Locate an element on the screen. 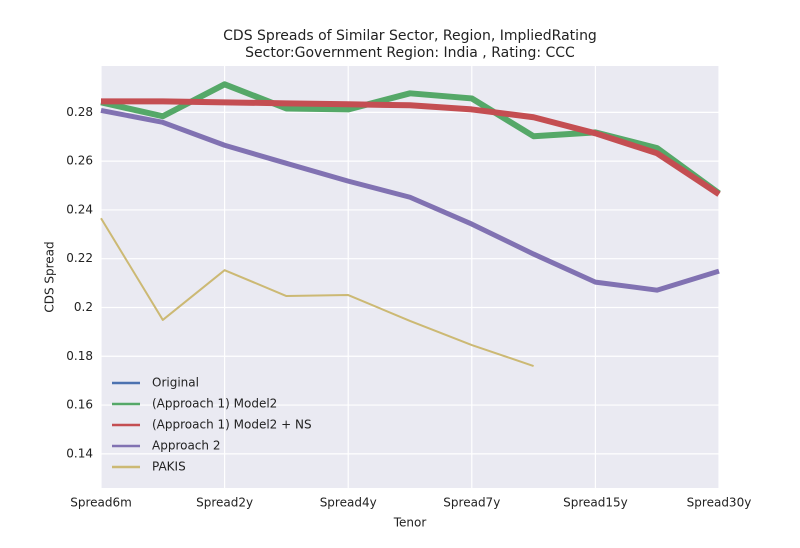 Image resolution: width=800 pixels, height=548 pixels. y-axis-label: CDS Spread is located at coordinates (50, 276).